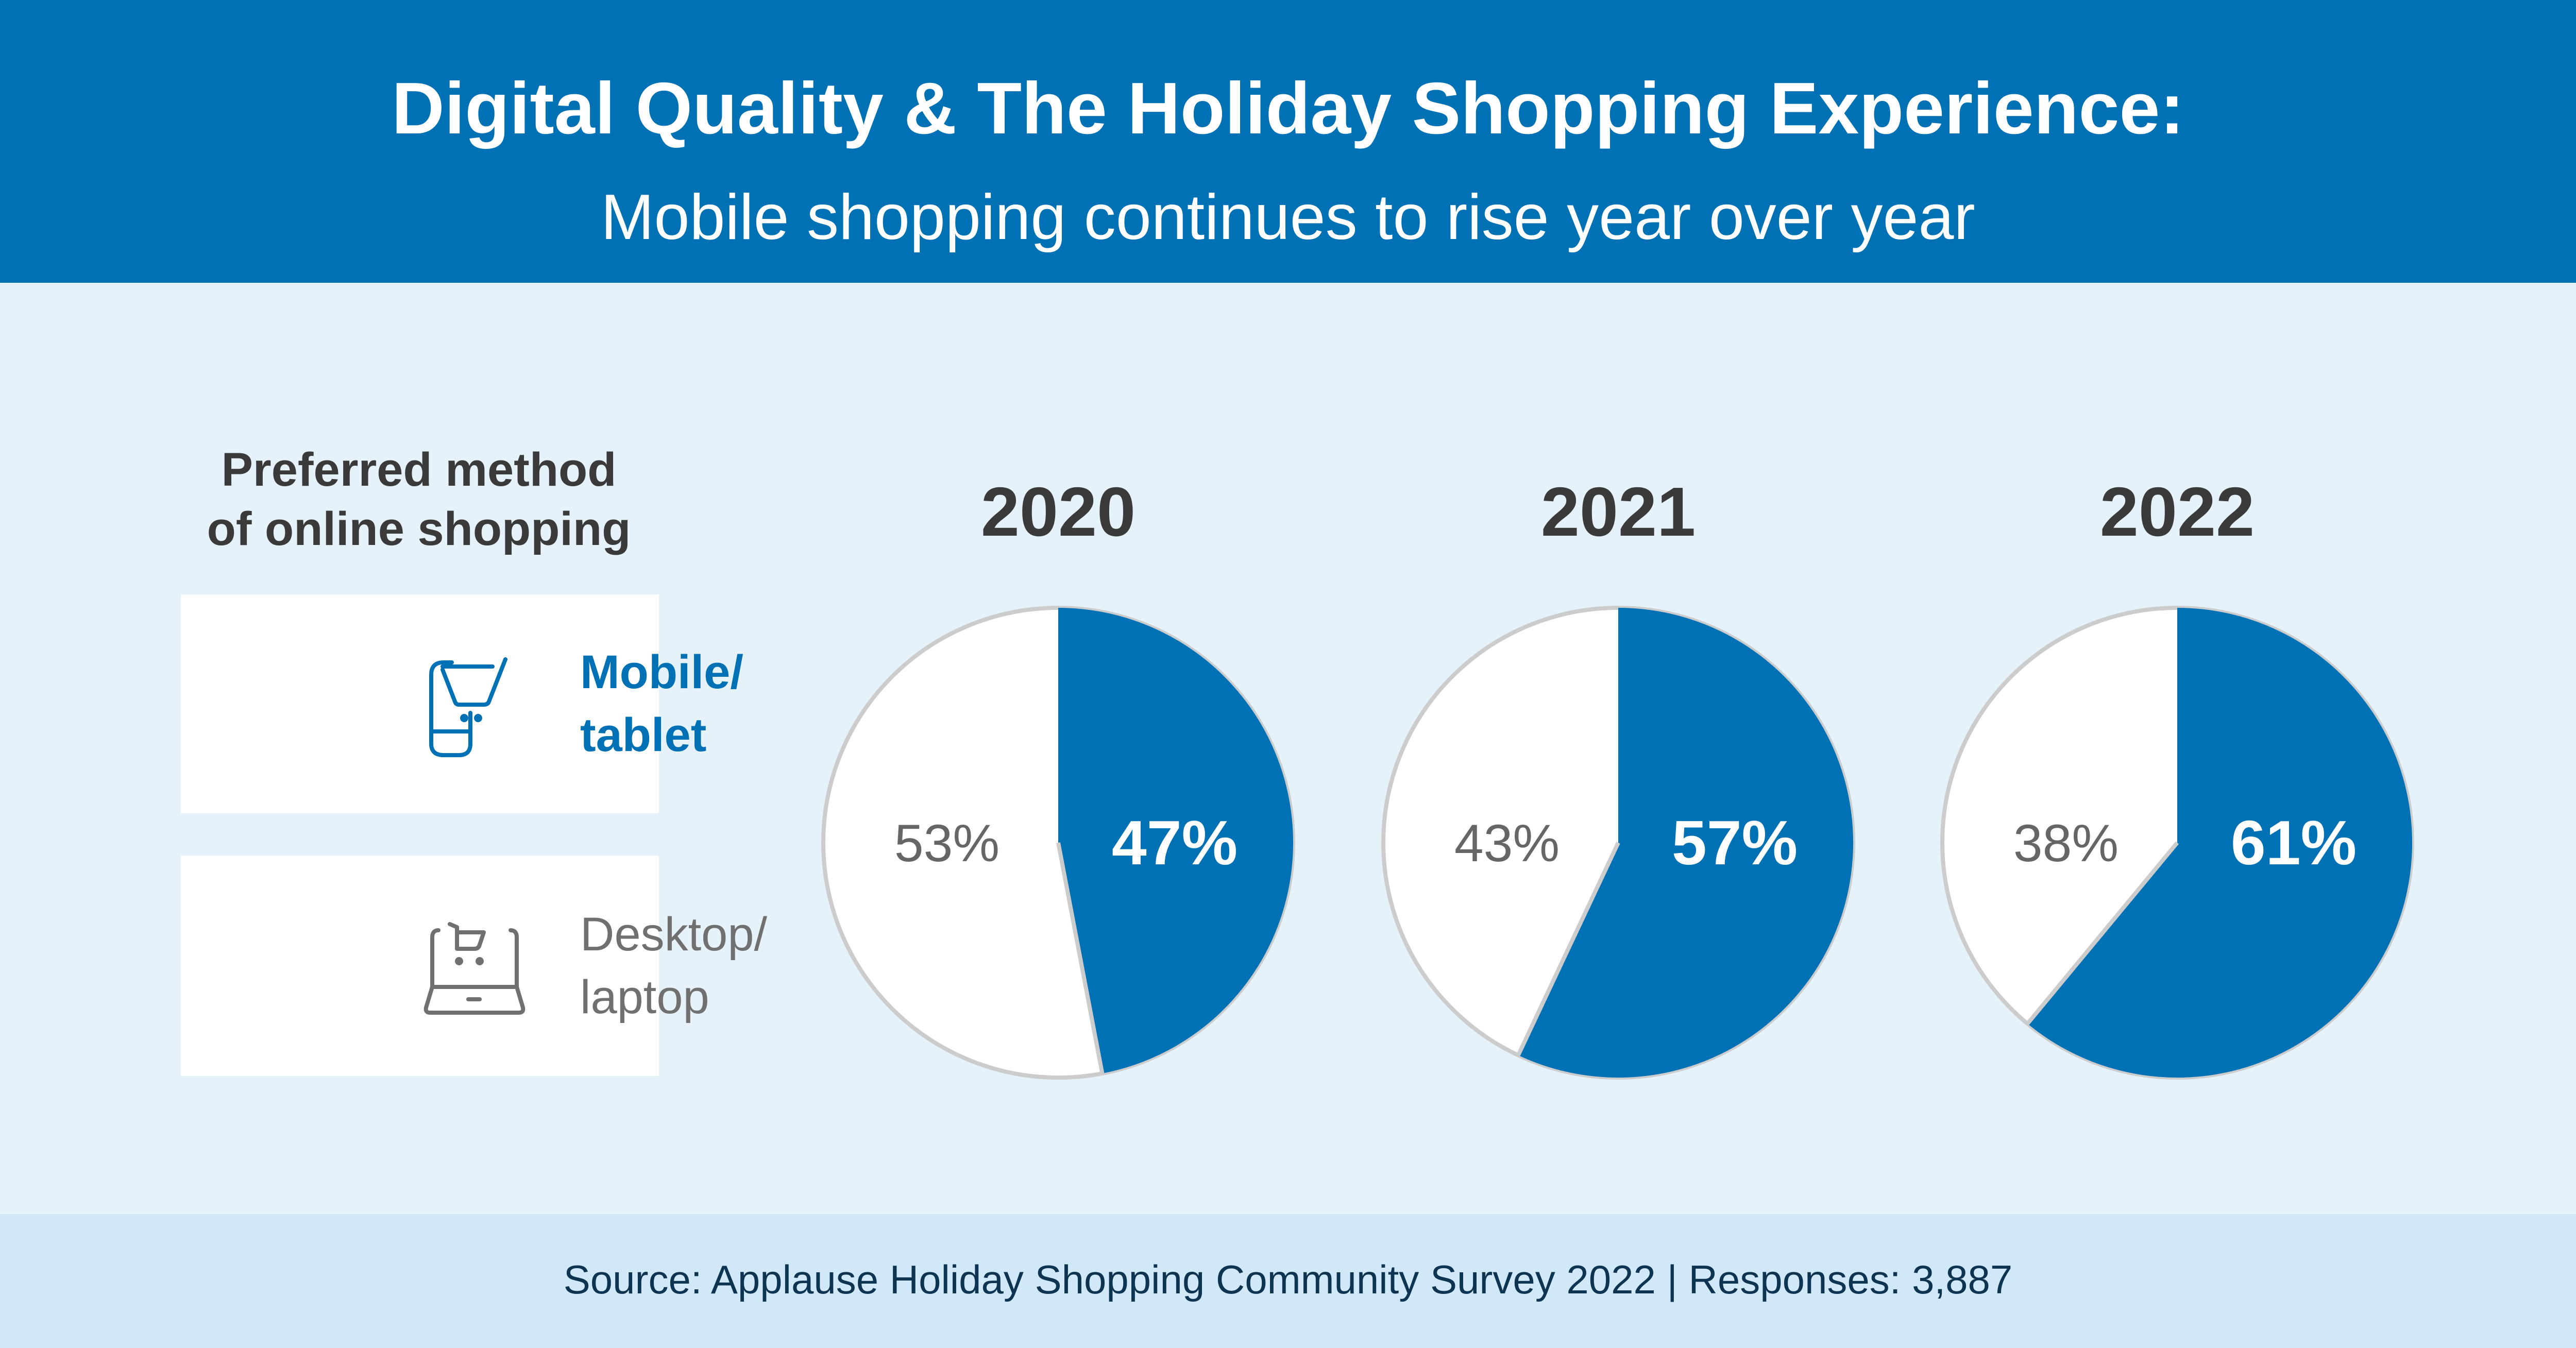 The height and width of the screenshot is (1348, 2576). I want to click on laptop-cart-icon, so click(474, 968).